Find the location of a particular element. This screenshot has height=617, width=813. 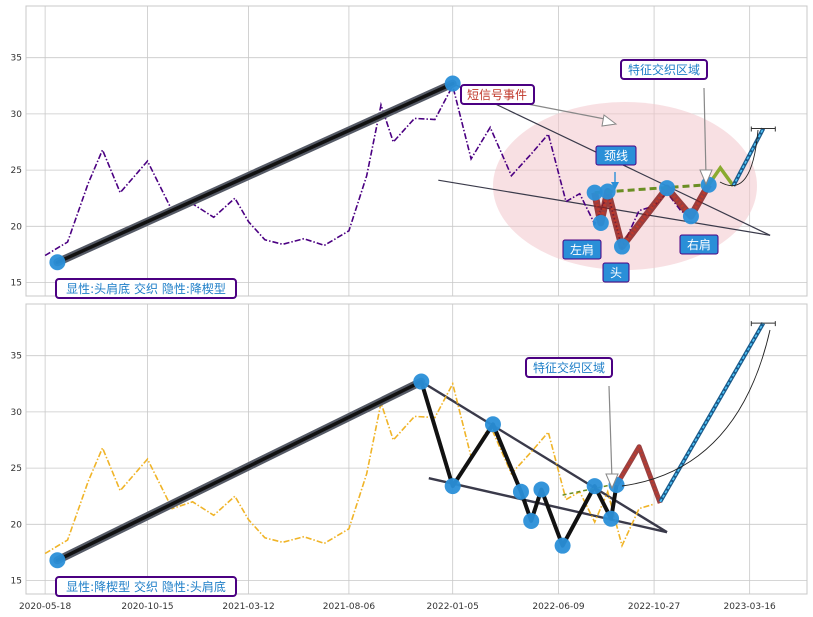

projection-curve-arrow is located at coordinates (739, 158).